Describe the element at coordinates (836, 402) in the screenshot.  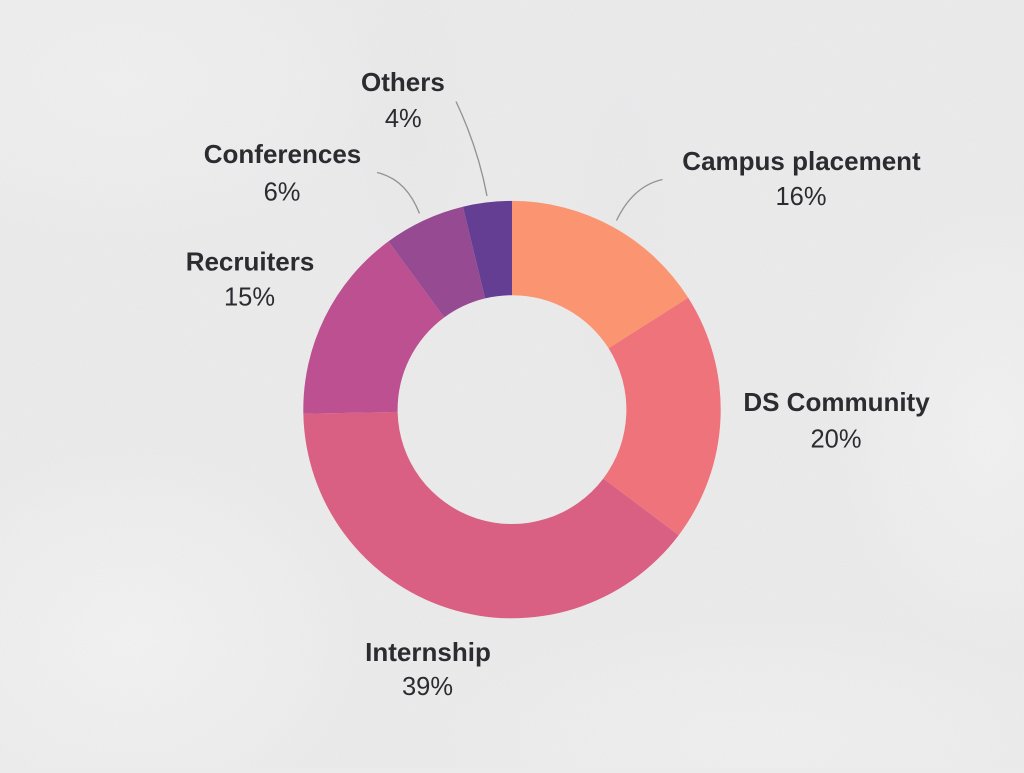
I see `svg-text: DS Community` at that location.